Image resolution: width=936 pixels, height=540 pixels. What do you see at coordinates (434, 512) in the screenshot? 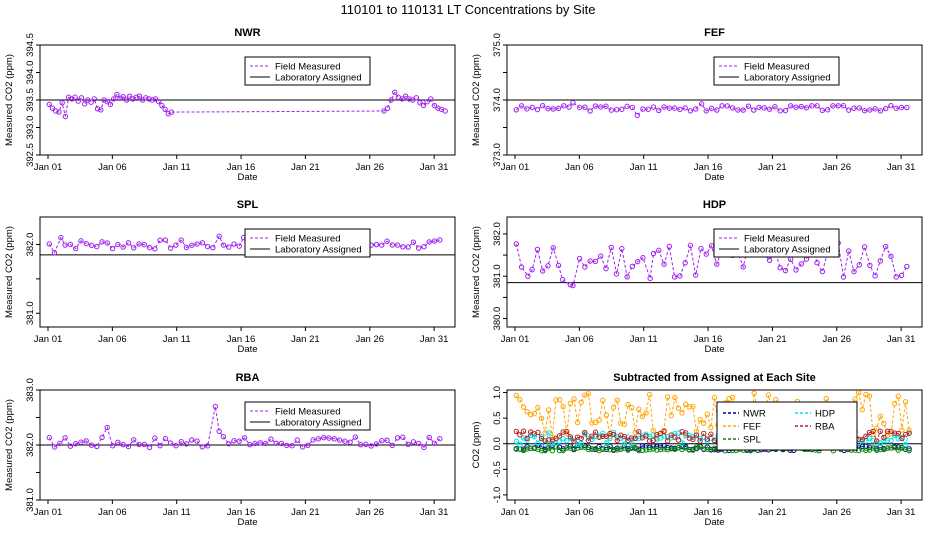
I see `x-tick-label: Jan 31` at bounding box center [434, 512].